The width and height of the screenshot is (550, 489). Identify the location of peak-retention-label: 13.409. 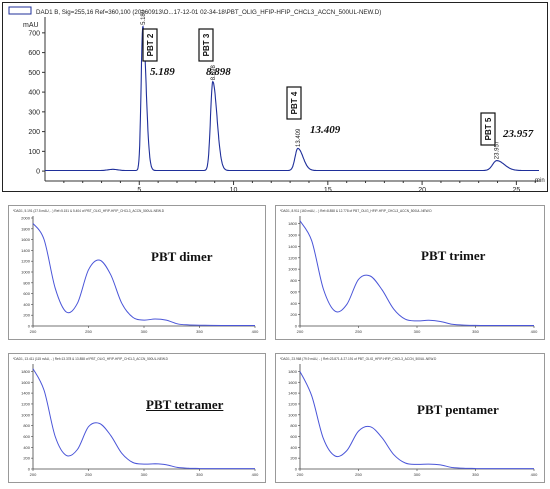
(325, 130).